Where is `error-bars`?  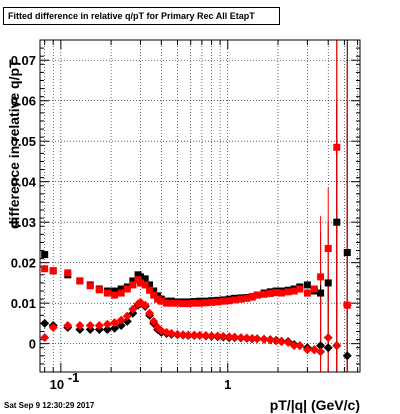
error-bars is located at coordinates (334, 206).